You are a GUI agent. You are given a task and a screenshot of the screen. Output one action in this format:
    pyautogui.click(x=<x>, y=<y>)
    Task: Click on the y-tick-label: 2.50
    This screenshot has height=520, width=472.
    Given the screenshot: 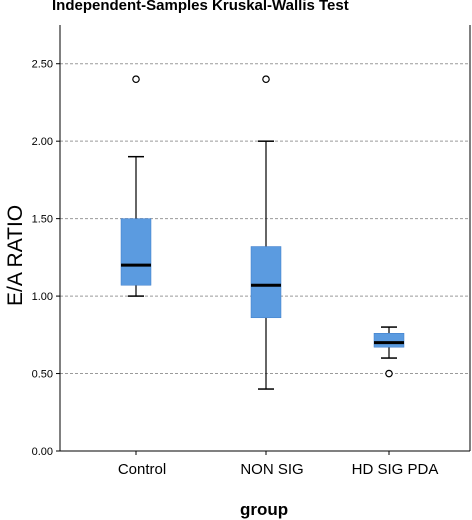 What is the action you would take?
    pyautogui.click(x=42, y=65)
    